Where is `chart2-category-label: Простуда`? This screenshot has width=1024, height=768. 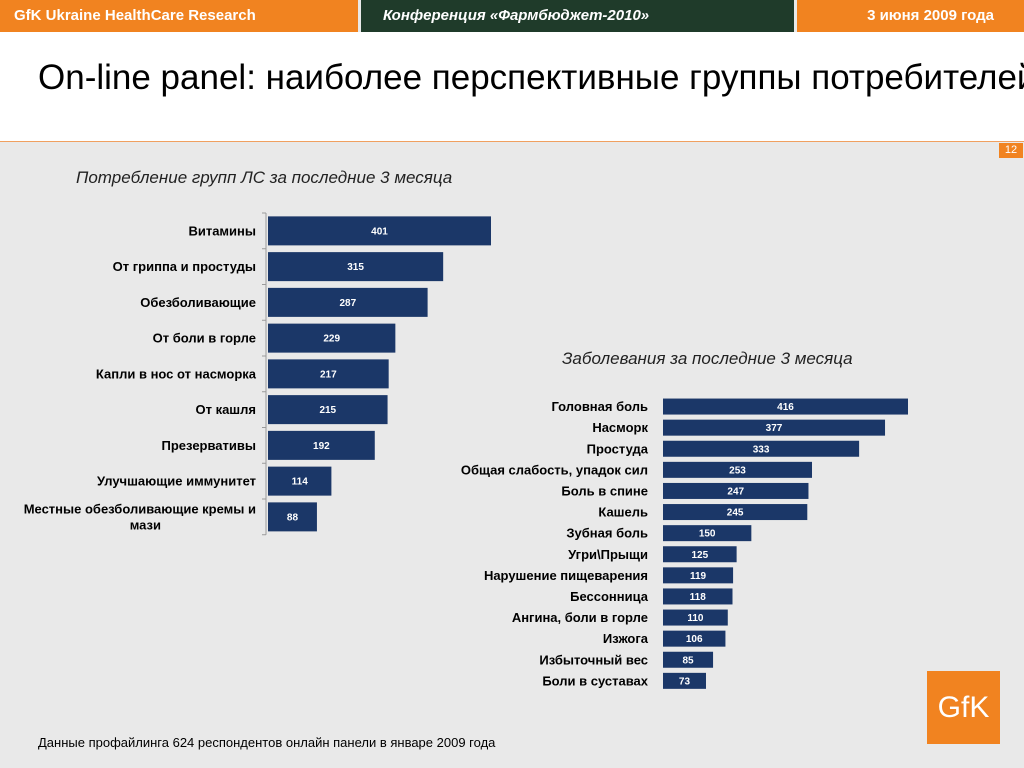 chart2-category-label: Простуда is located at coordinates (618, 448).